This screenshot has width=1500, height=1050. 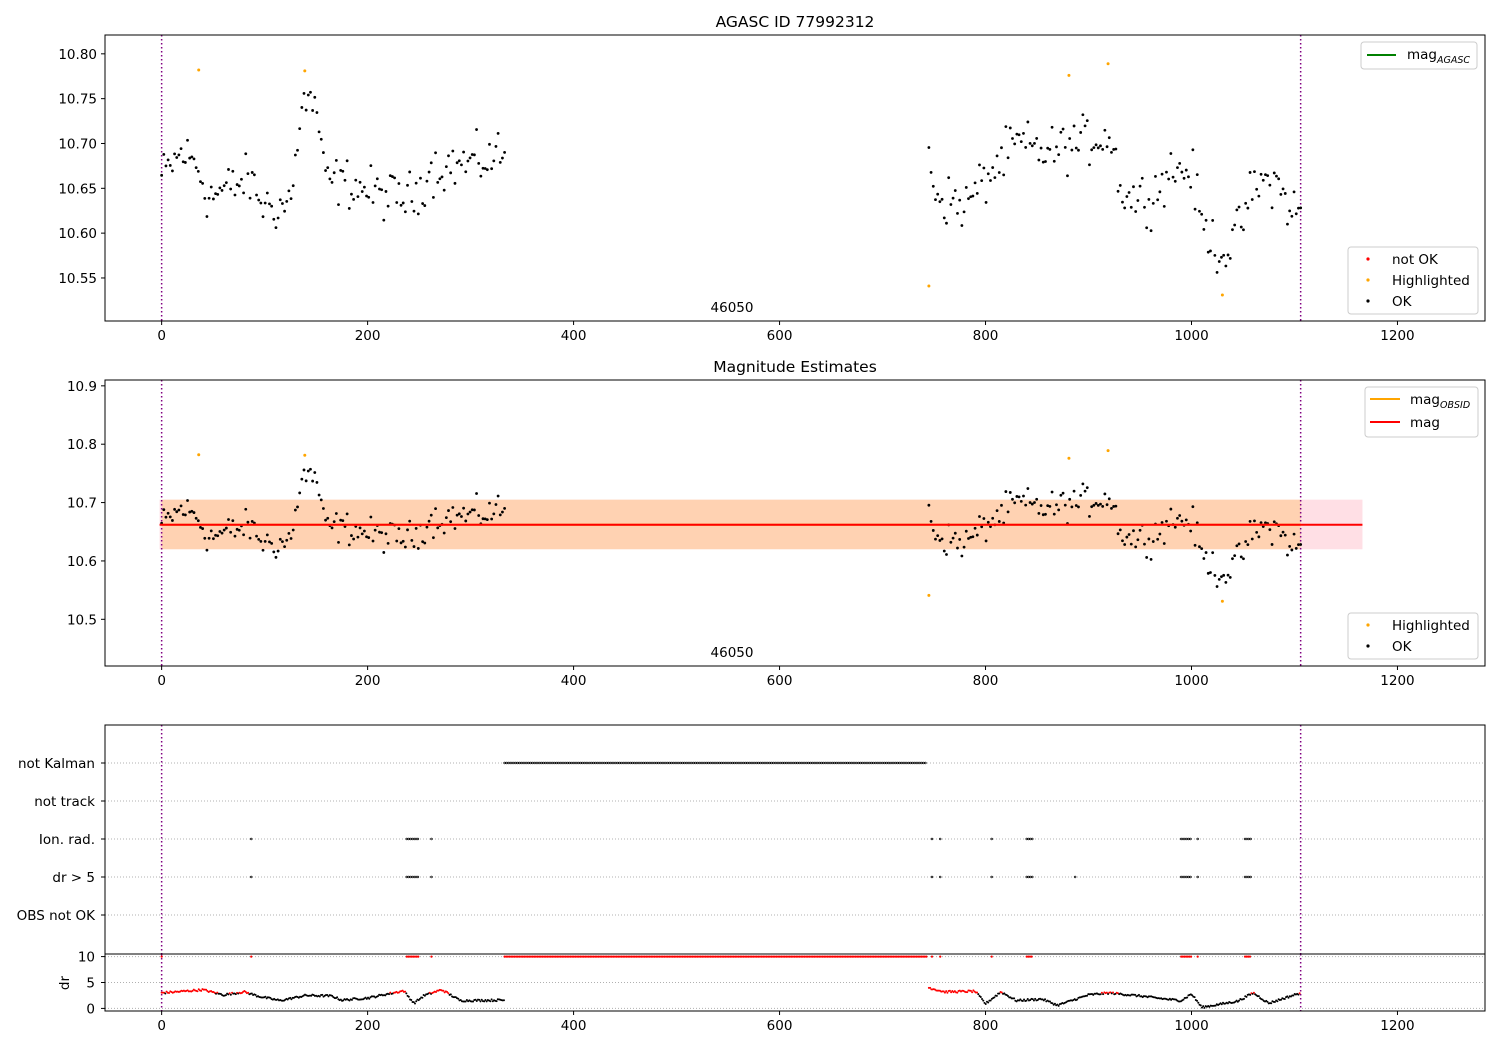 I want to click on legend2-ok-label: OK, so click(x=1402, y=647).